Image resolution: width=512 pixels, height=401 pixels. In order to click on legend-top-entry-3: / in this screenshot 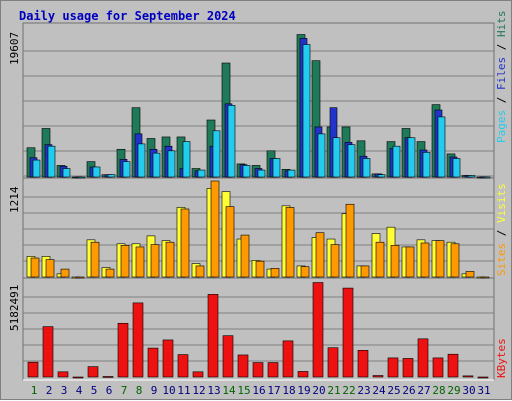, I will do `click(501, 47)`.